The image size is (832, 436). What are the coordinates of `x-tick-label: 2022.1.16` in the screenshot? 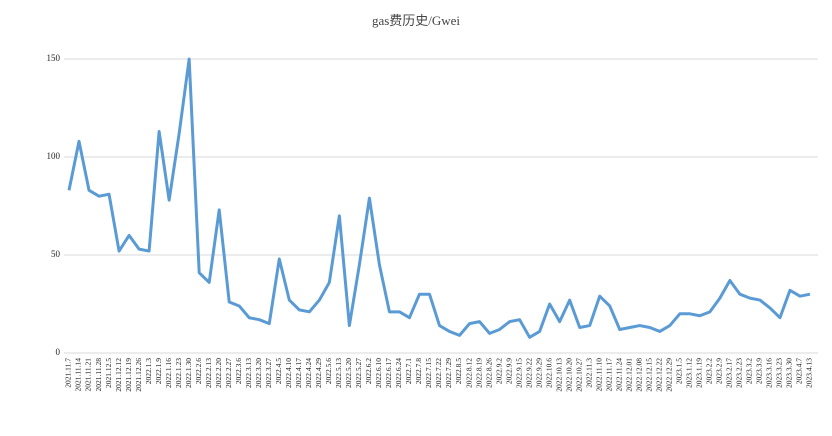 It's located at (168, 373).